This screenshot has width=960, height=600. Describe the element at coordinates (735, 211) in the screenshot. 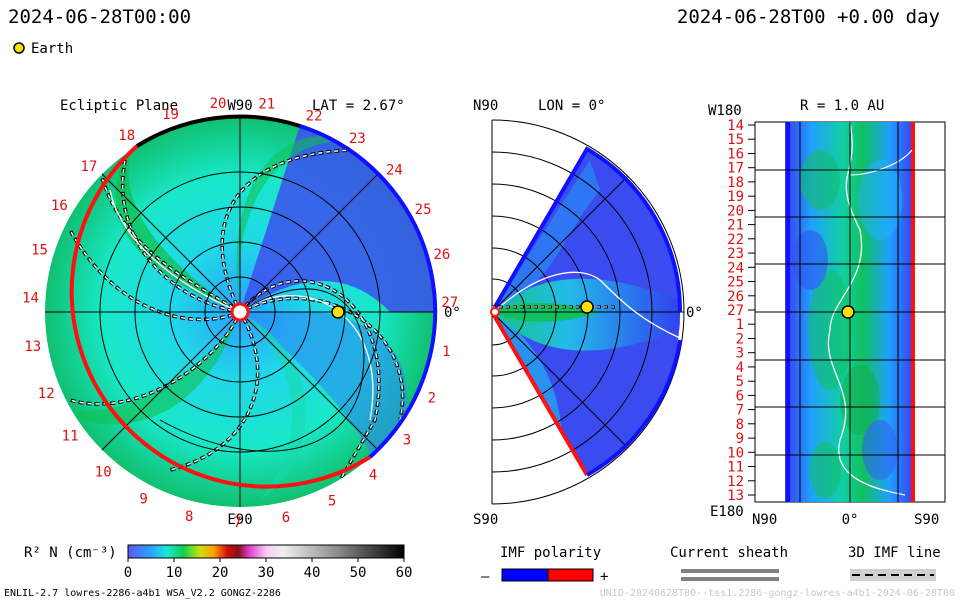

I see `shell-carrington-label: 20` at that location.